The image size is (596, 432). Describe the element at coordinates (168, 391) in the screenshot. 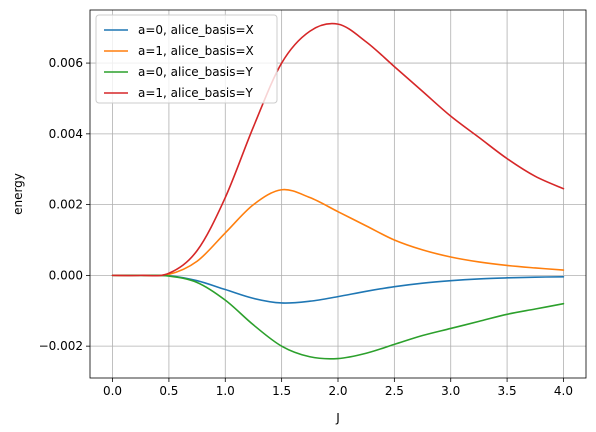

I see `x-tick-label: 0.5` at that location.